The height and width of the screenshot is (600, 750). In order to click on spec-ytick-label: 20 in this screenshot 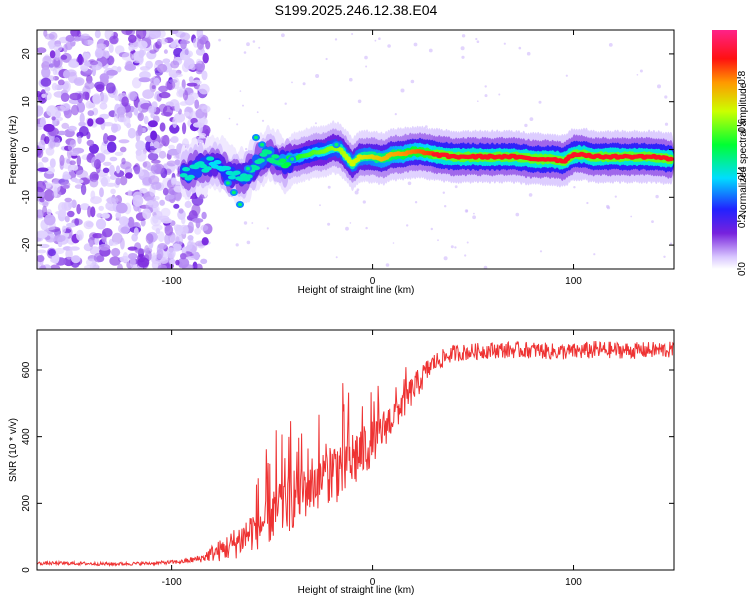, I will do `click(26, 54)`.